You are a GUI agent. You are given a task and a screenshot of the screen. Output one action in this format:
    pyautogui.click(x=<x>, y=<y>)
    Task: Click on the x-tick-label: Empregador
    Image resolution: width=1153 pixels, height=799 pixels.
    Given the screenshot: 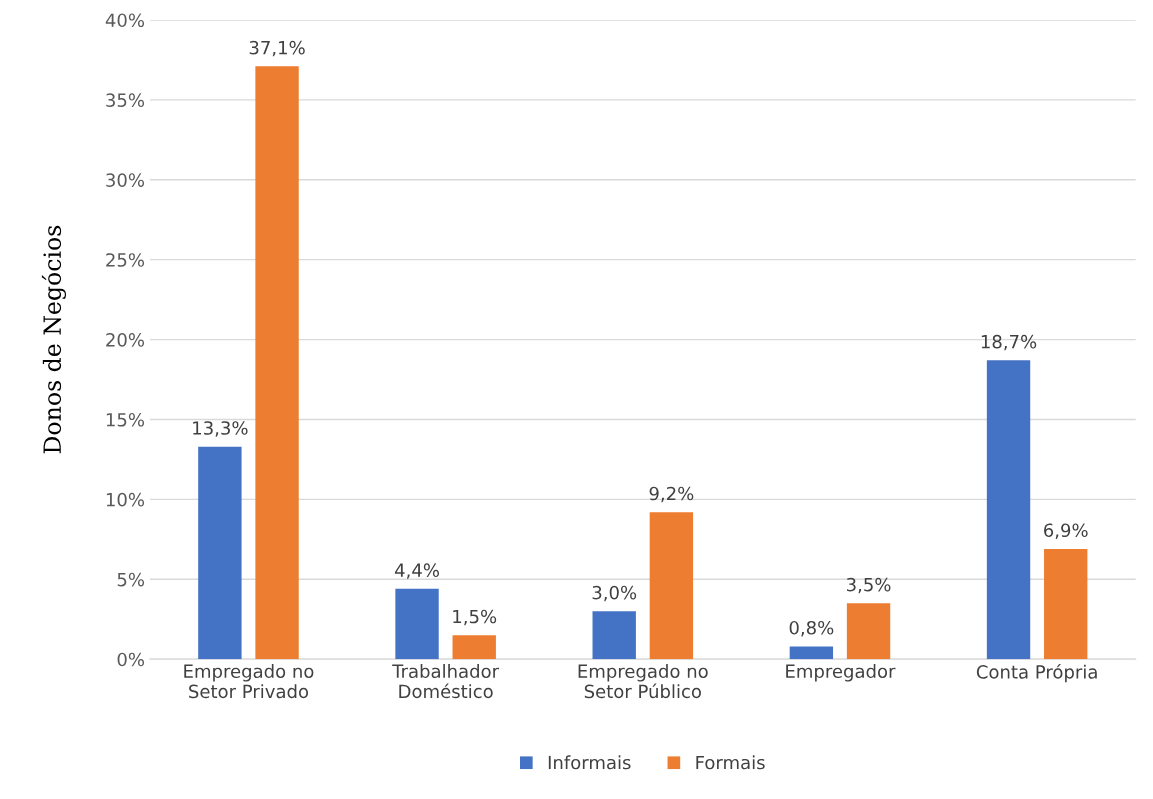 What is the action you would take?
    pyautogui.click(x=841, y=673)
    